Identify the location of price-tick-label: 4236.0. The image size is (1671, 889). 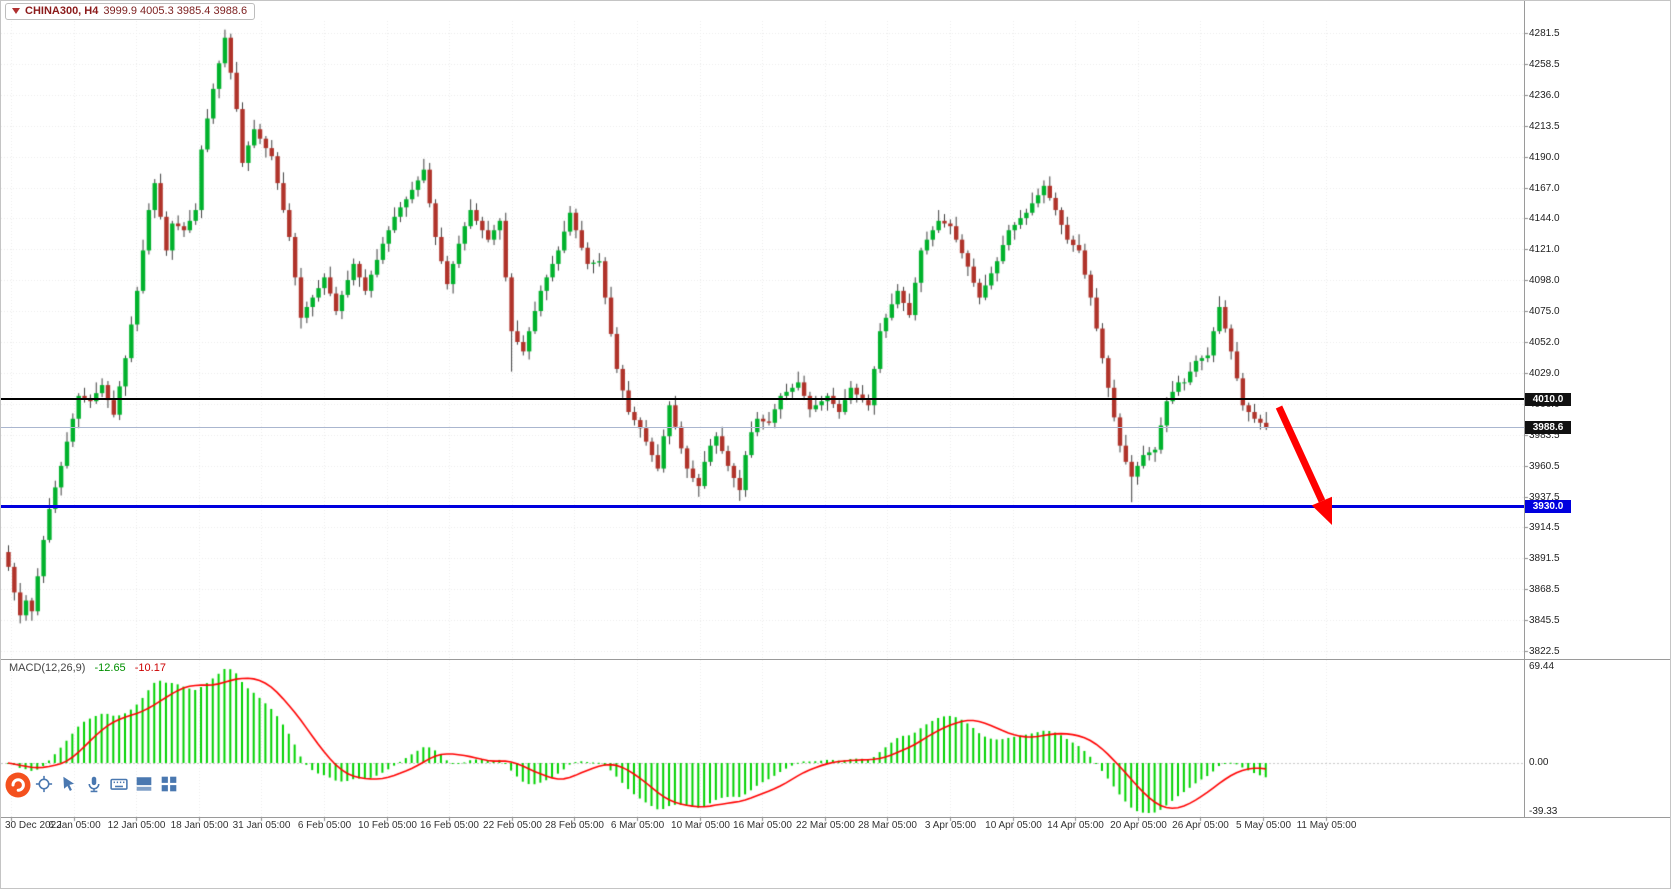
(1544, 95).